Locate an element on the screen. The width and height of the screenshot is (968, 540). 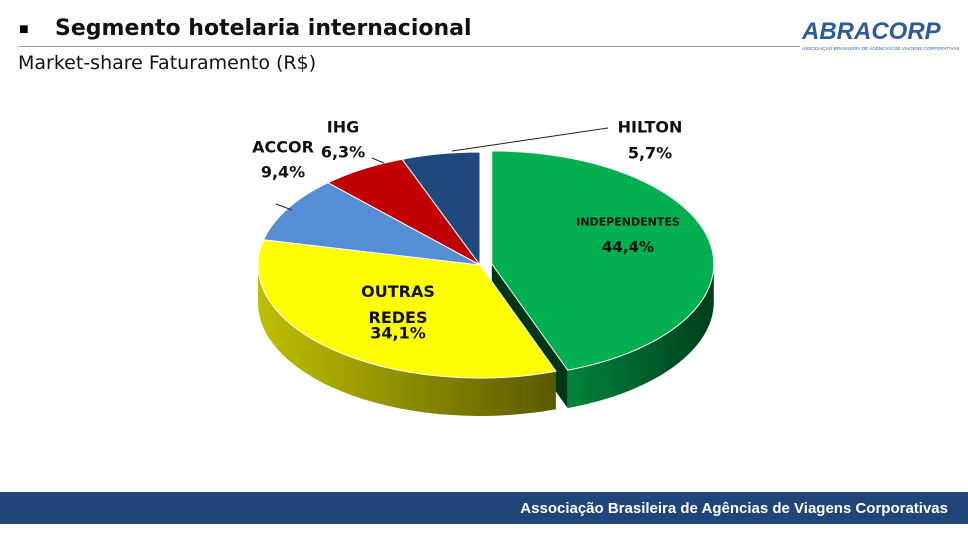
slice-side is located at coordinates (640, 336).